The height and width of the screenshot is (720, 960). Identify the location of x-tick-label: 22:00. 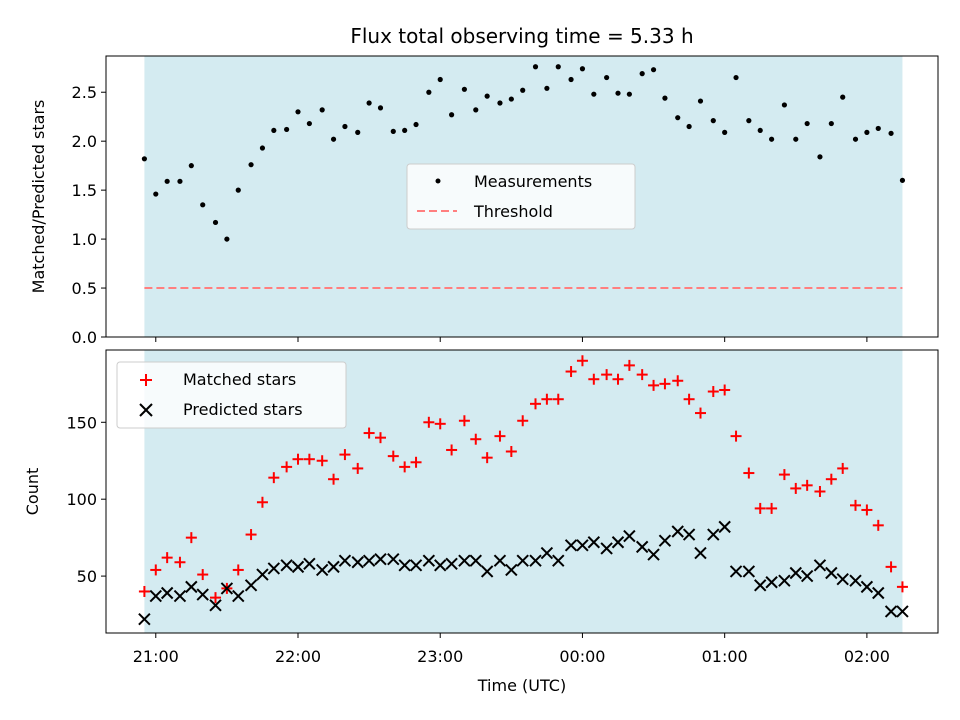
(298, 656).